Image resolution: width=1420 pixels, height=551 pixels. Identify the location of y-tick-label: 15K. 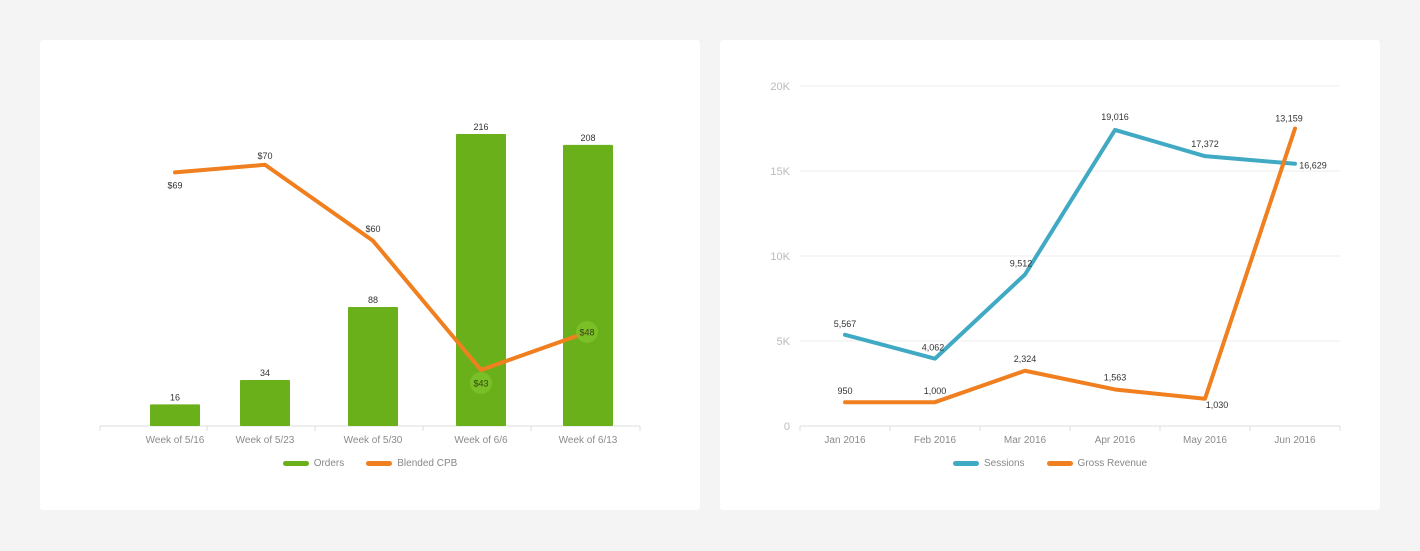
(780, 172).